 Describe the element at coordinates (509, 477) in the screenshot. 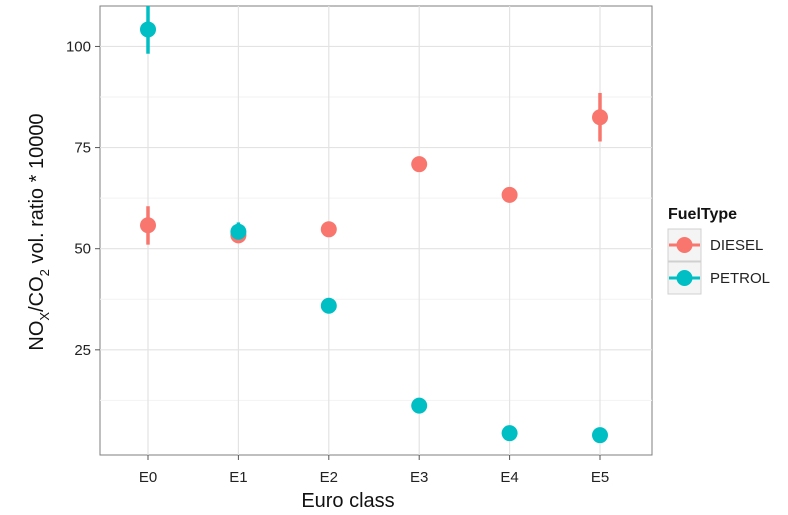

I see `x-tick-label: E4` at that location.